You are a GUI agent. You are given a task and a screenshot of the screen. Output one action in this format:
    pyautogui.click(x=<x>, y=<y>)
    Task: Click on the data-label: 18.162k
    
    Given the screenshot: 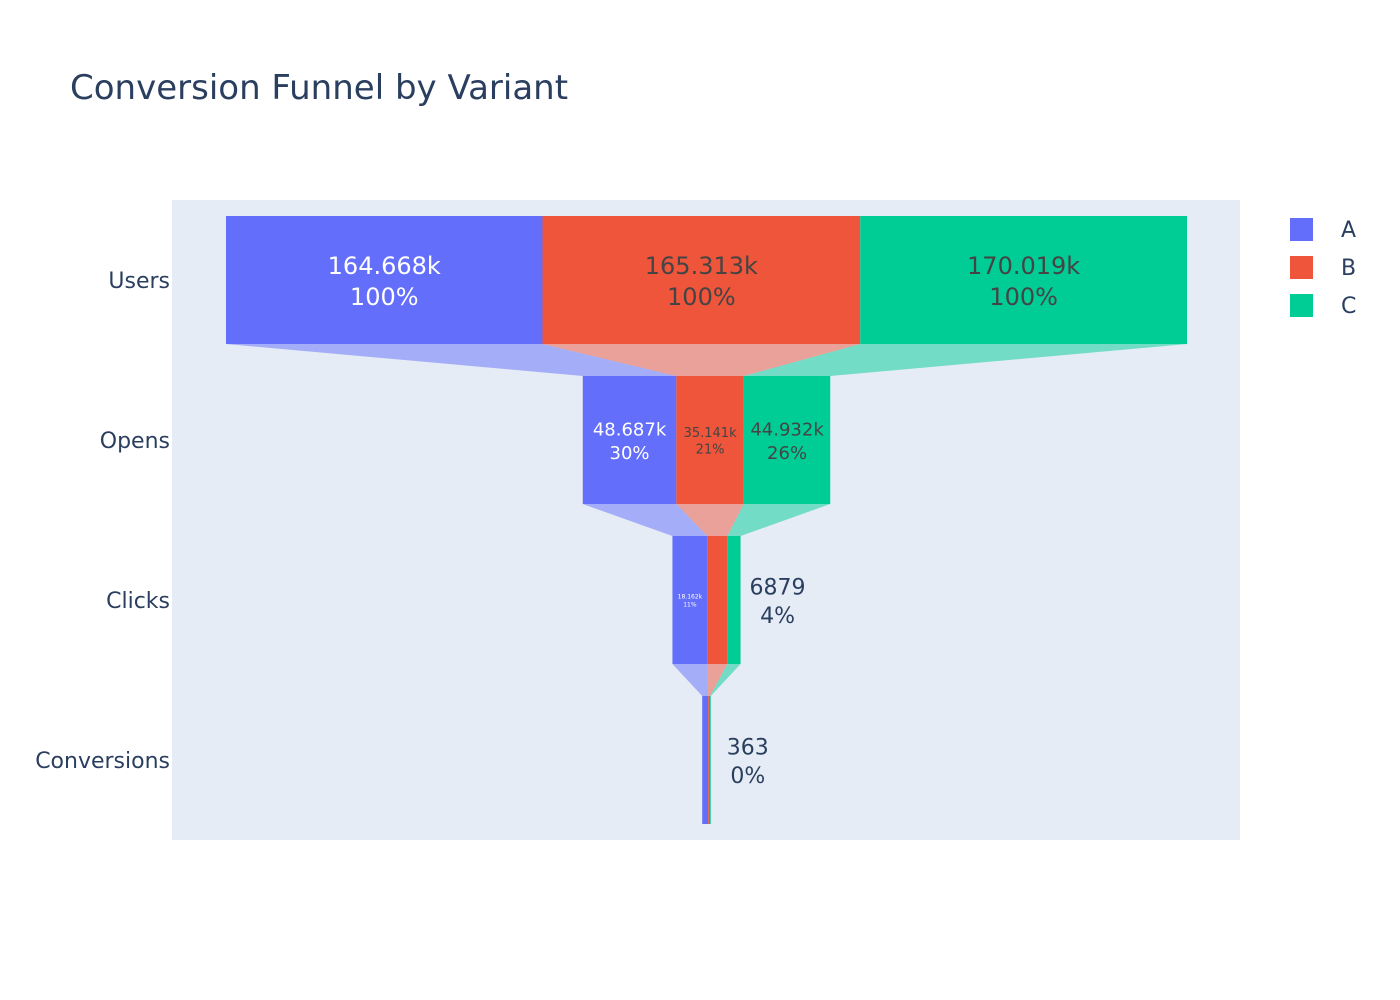 What is the action you would take?
    pyautogui.click(x=690, y=597)
    